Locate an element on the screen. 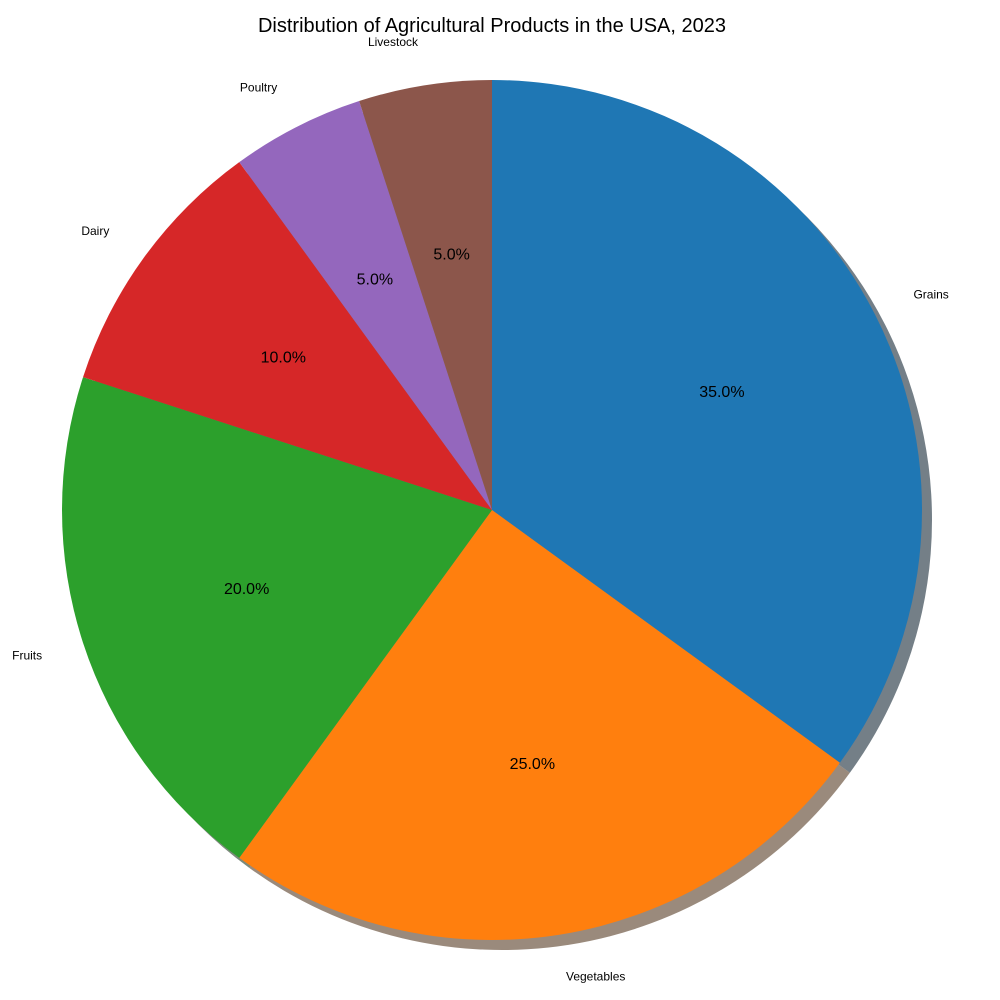 The width and height of the screenshot is (1000, 1000). category-label-livestock: Livestock is located at coordinates (393, 42).